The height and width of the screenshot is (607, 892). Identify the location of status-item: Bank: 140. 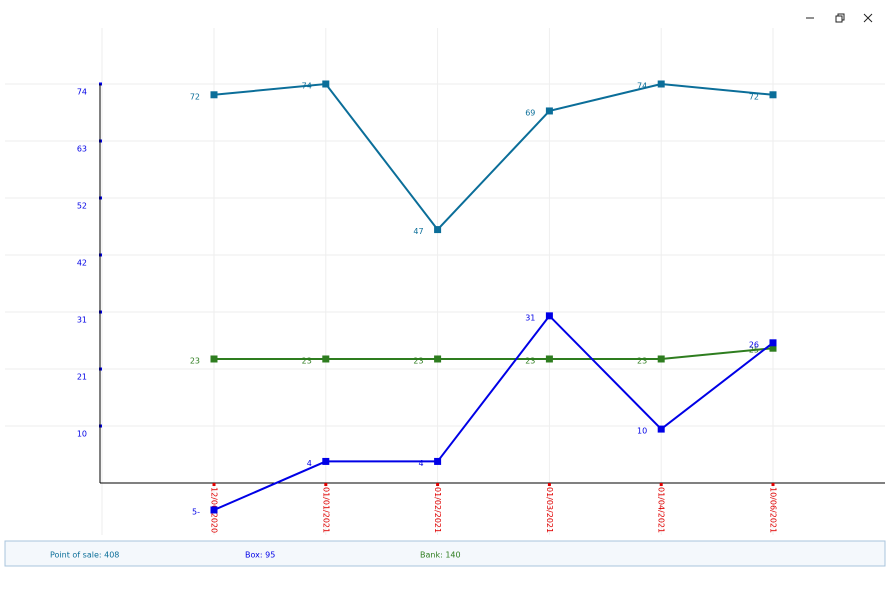
(440, 555).